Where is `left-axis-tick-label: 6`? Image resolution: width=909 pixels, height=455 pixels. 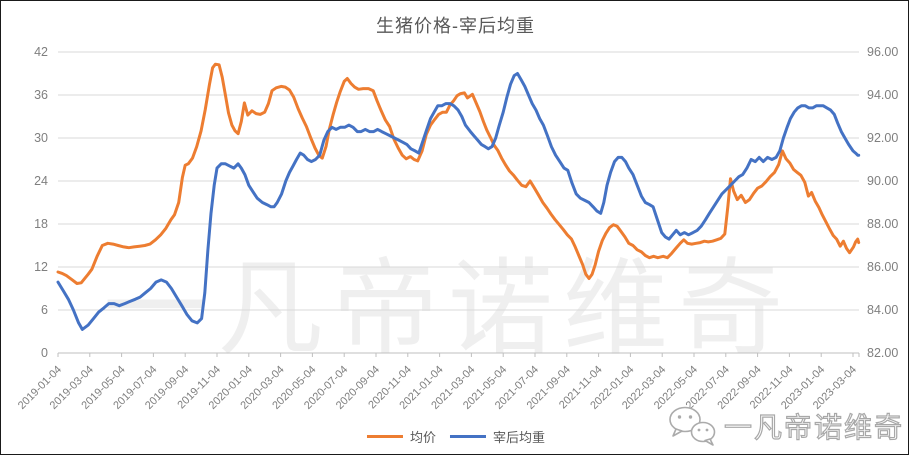
left-axis-tick-label: 6 is located at coordinates (44, 310).